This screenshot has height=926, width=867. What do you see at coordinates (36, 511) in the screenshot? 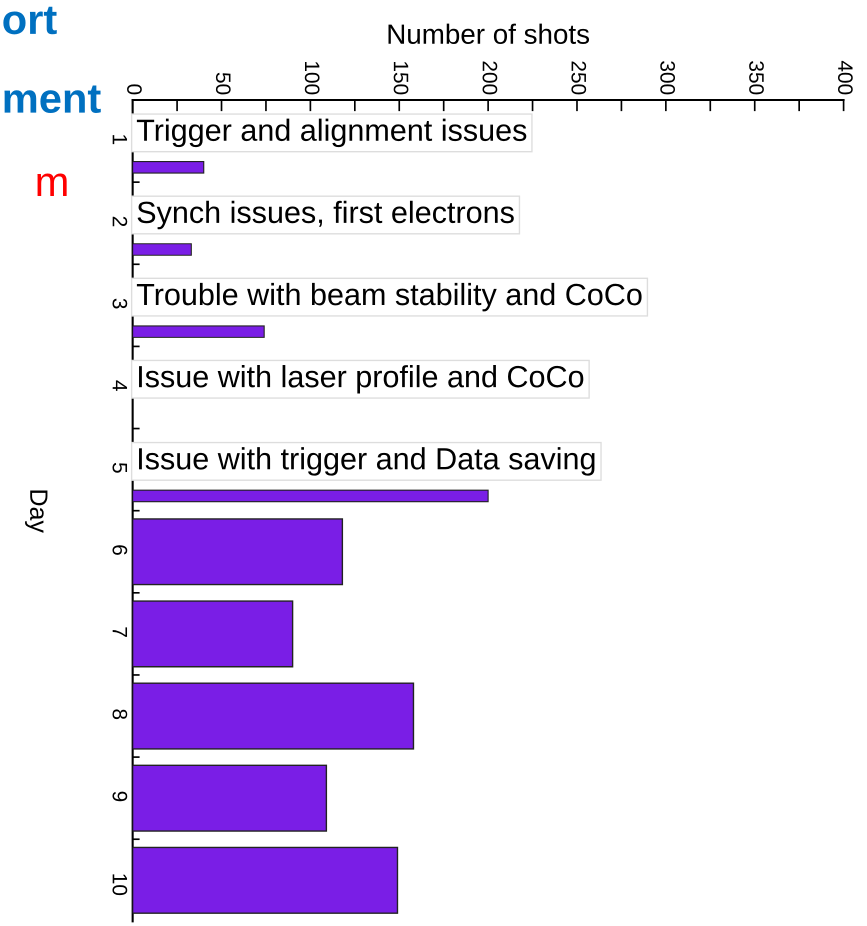
I see `y-axis-title: Day` at bounding box center [36, 511].